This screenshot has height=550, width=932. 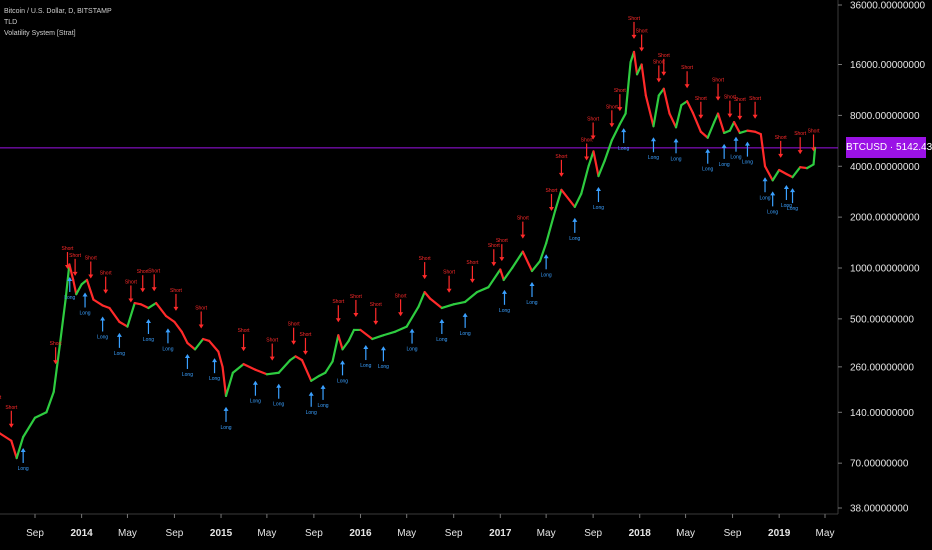 I want to click on y-tick-label: 1000.00000000, so click(x=885, y=268).